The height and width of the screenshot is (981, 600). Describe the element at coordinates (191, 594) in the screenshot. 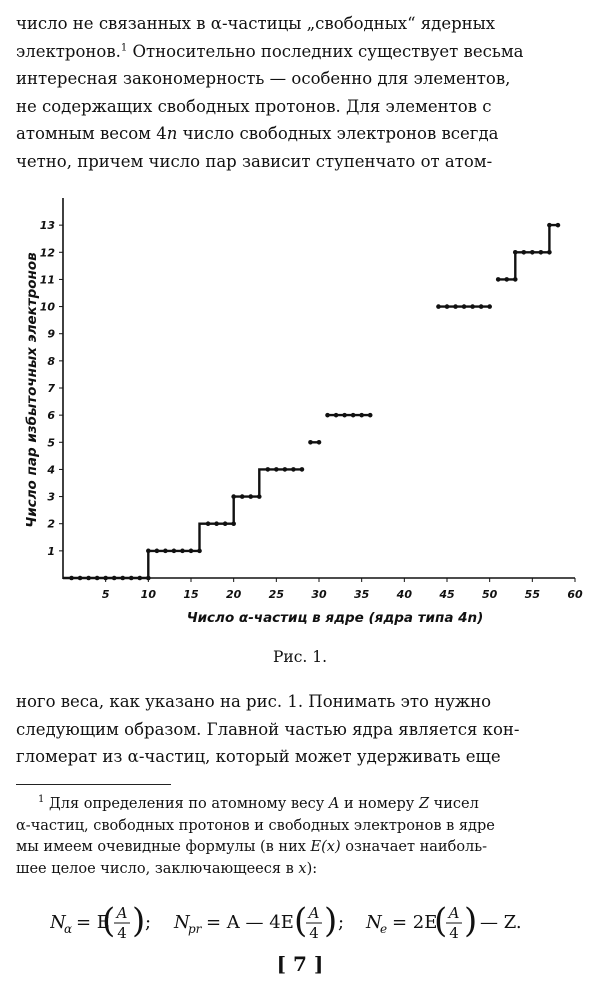

I see `x-tick-label: 15` at that location.